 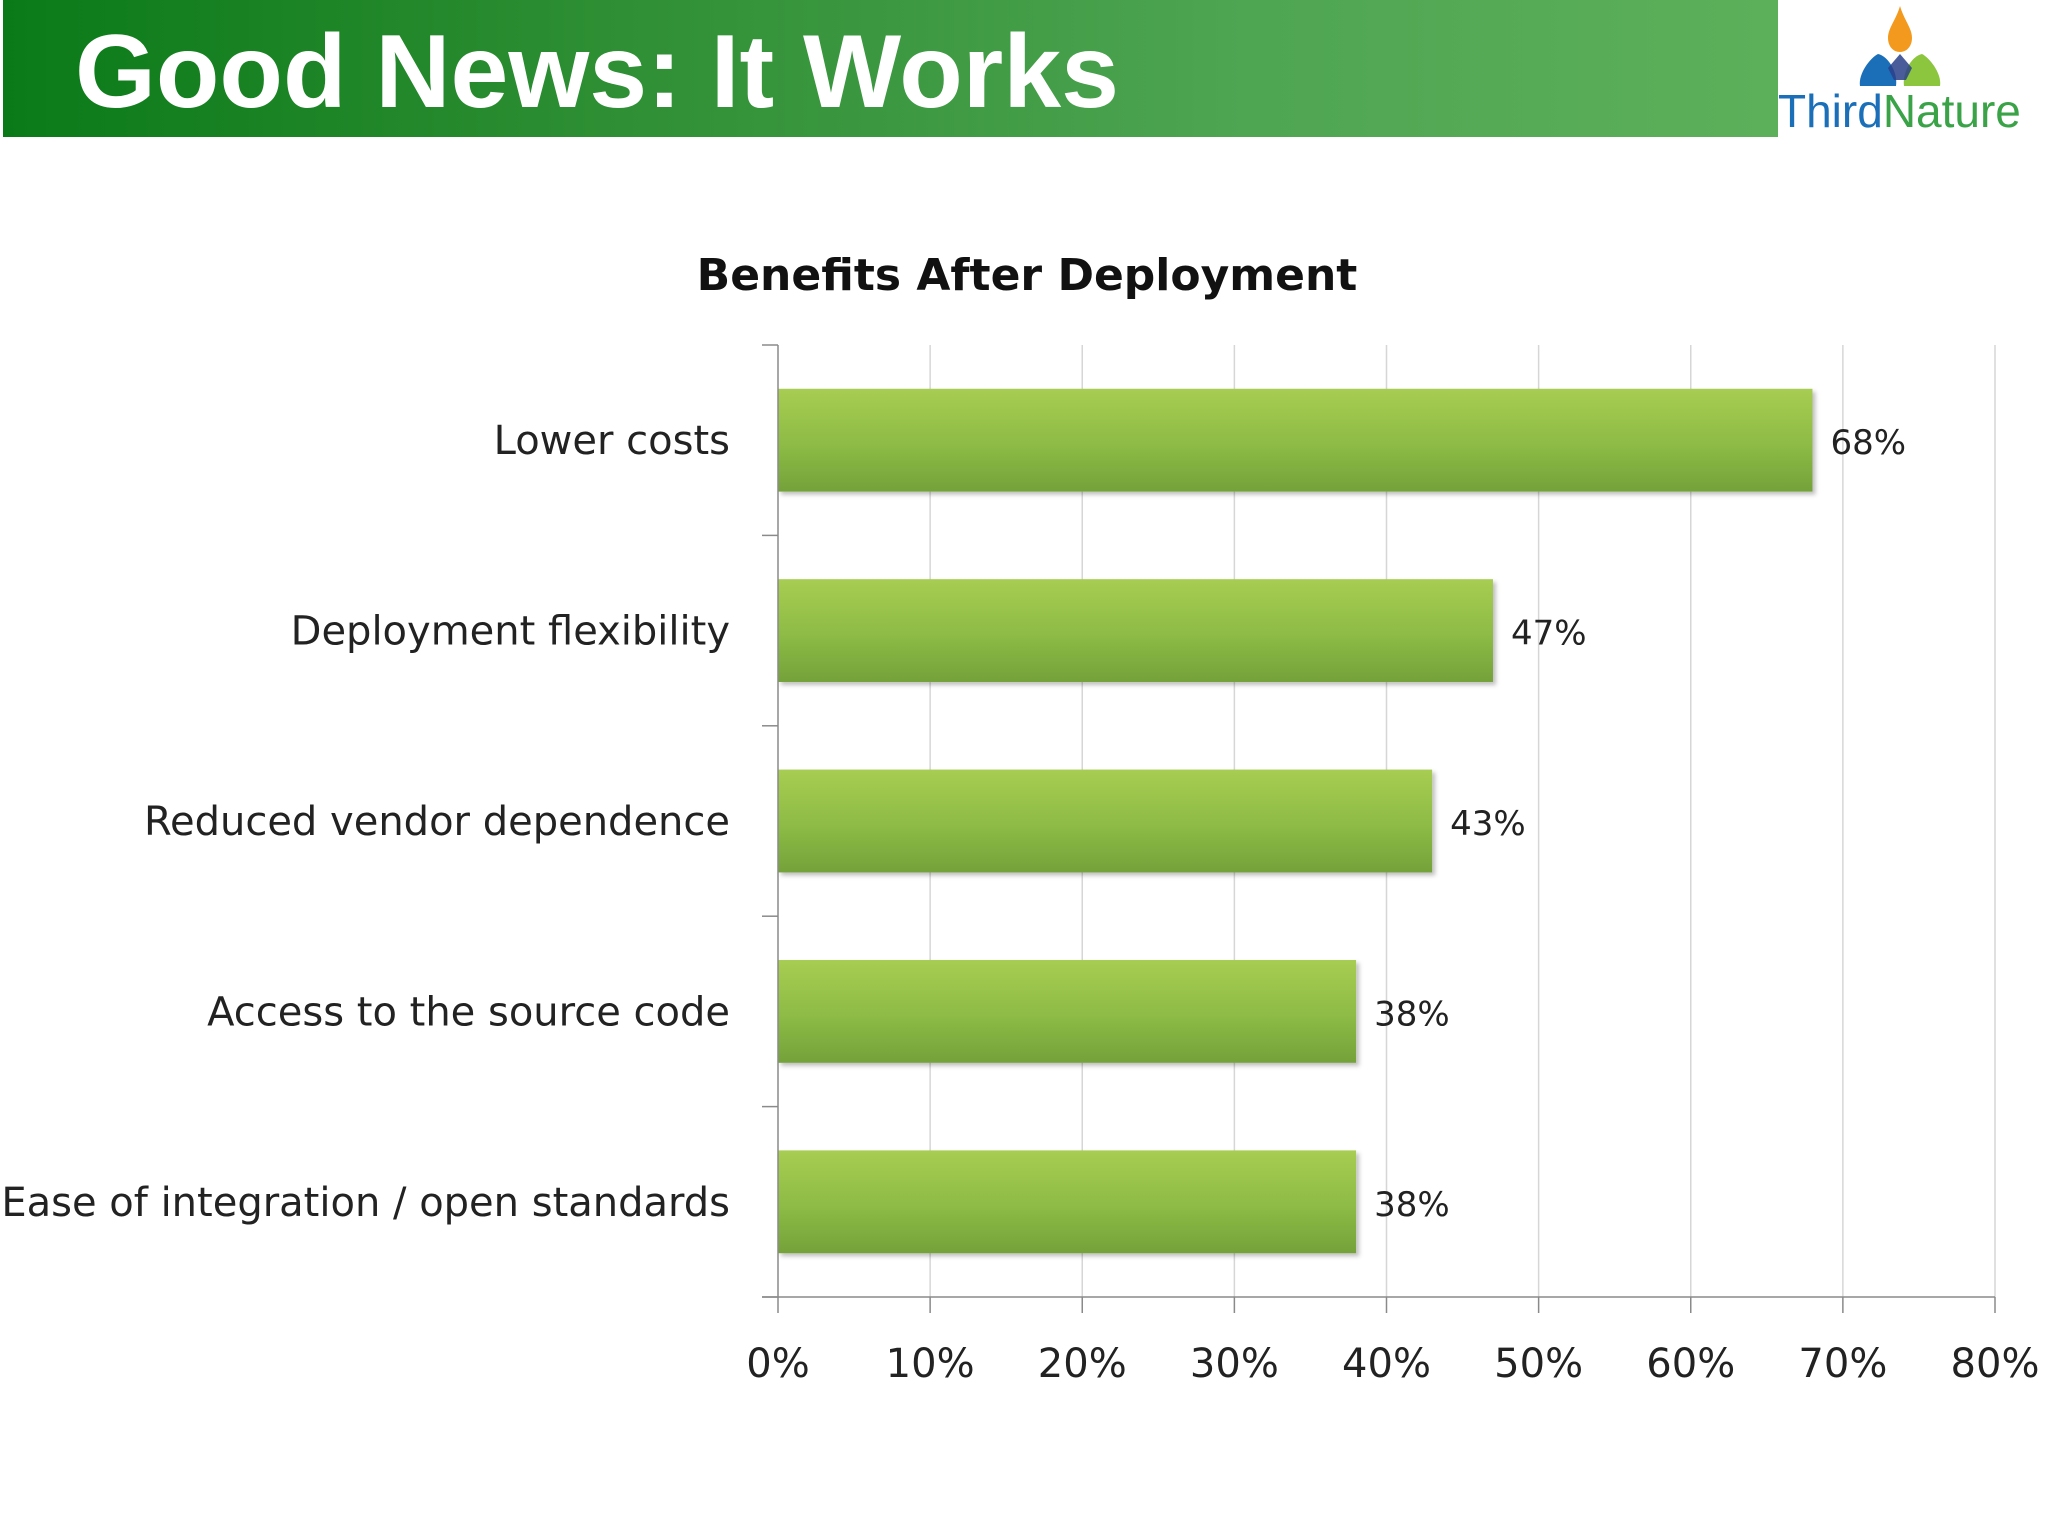 What do you see at coordinates (1488, 824) in the screenshot?
I see `data-label: 43%` at bounding box center [1488, 824].